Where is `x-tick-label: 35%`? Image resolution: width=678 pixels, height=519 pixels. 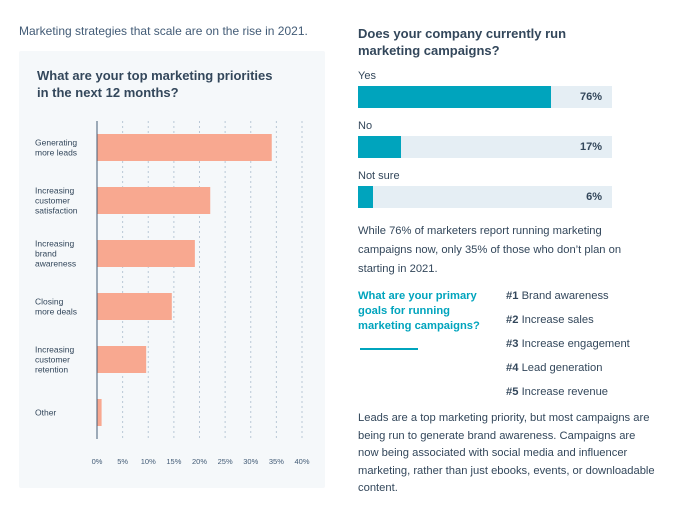 x-tick-label: 35% is located at coordinates (276, 461).